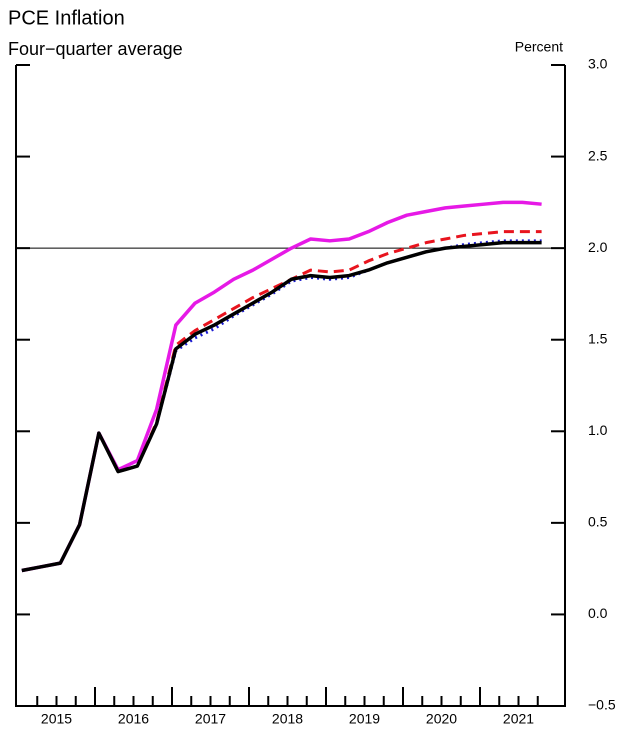 The height and width of the screenshot is (731, 626). Describe the element at coordinates (95, 49) in the screenshot. I see `chart-subtitle: Four−quarter average` at that location.